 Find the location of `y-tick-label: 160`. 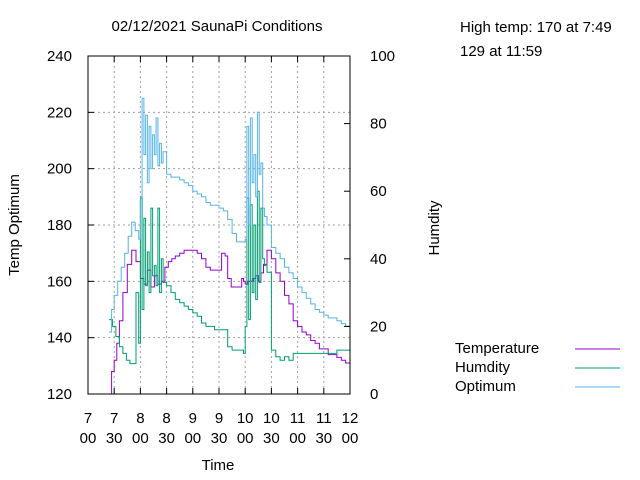

y-tick-label: 160 is located at coordinates (59, 281).